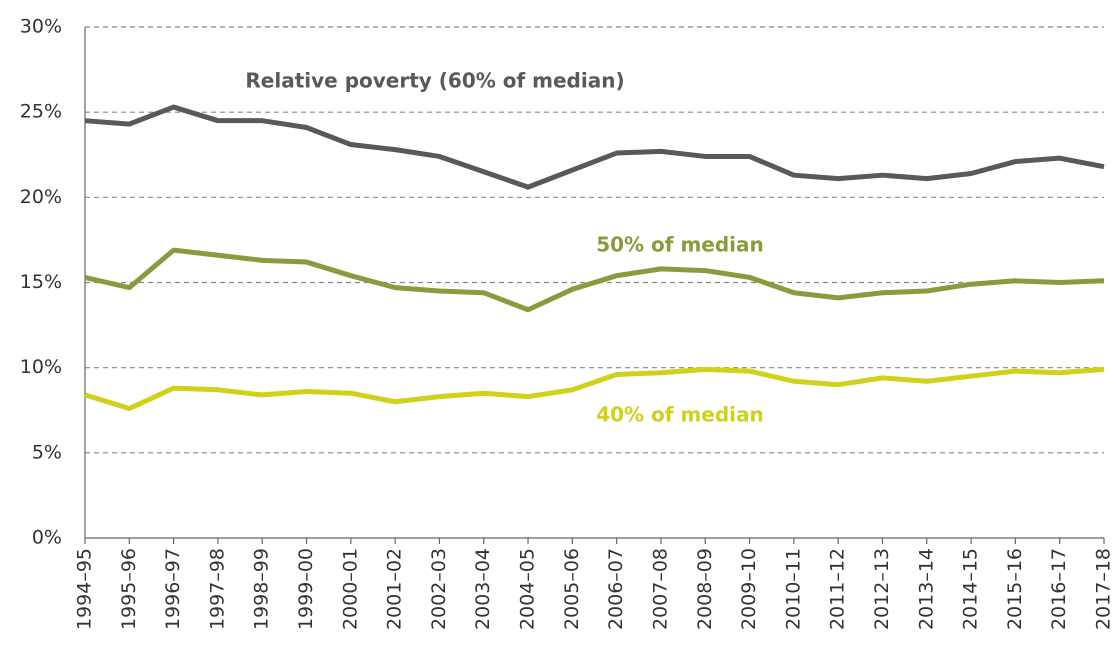 Image resolution: width=1116 pixels, height=656 pixels. I want to click on x-tick-label: 2011–12, so click(838, 589).